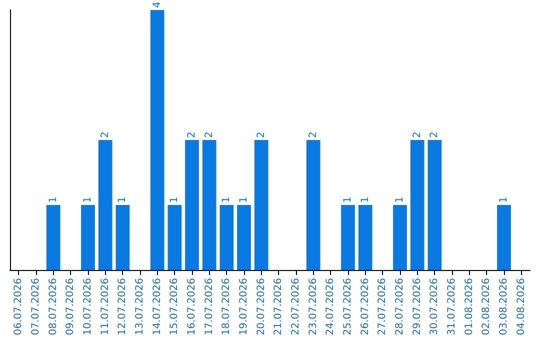  Describe the element at coordinates (434, 307) in the screenshot. I see `x-tick-label: 30.07.2026` at that location.